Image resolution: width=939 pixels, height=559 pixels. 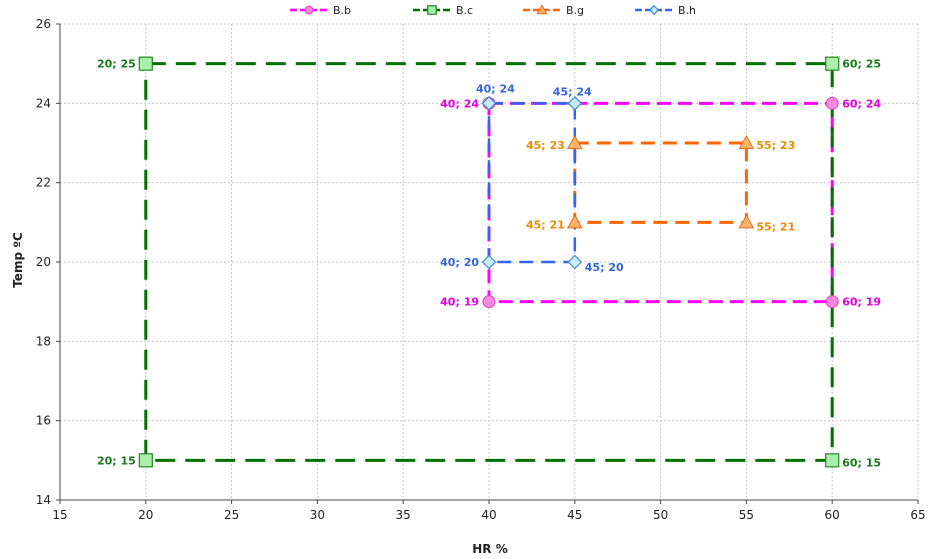 I want to click on y-axis-title: Temp ºC, so click(x=18, y=260).